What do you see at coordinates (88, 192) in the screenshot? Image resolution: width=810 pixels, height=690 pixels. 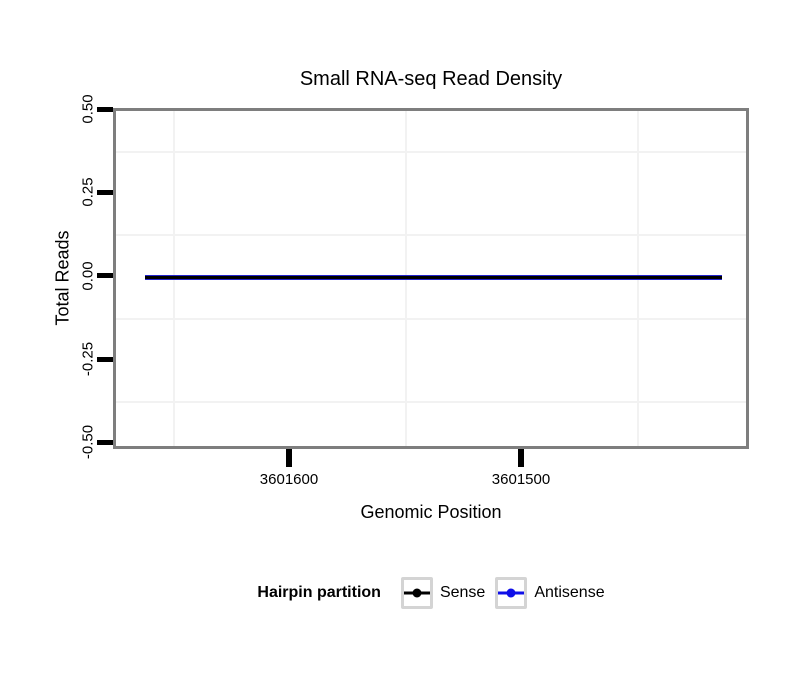 I see `y-tick-label: 0.25` at bounding box center [88, 192].